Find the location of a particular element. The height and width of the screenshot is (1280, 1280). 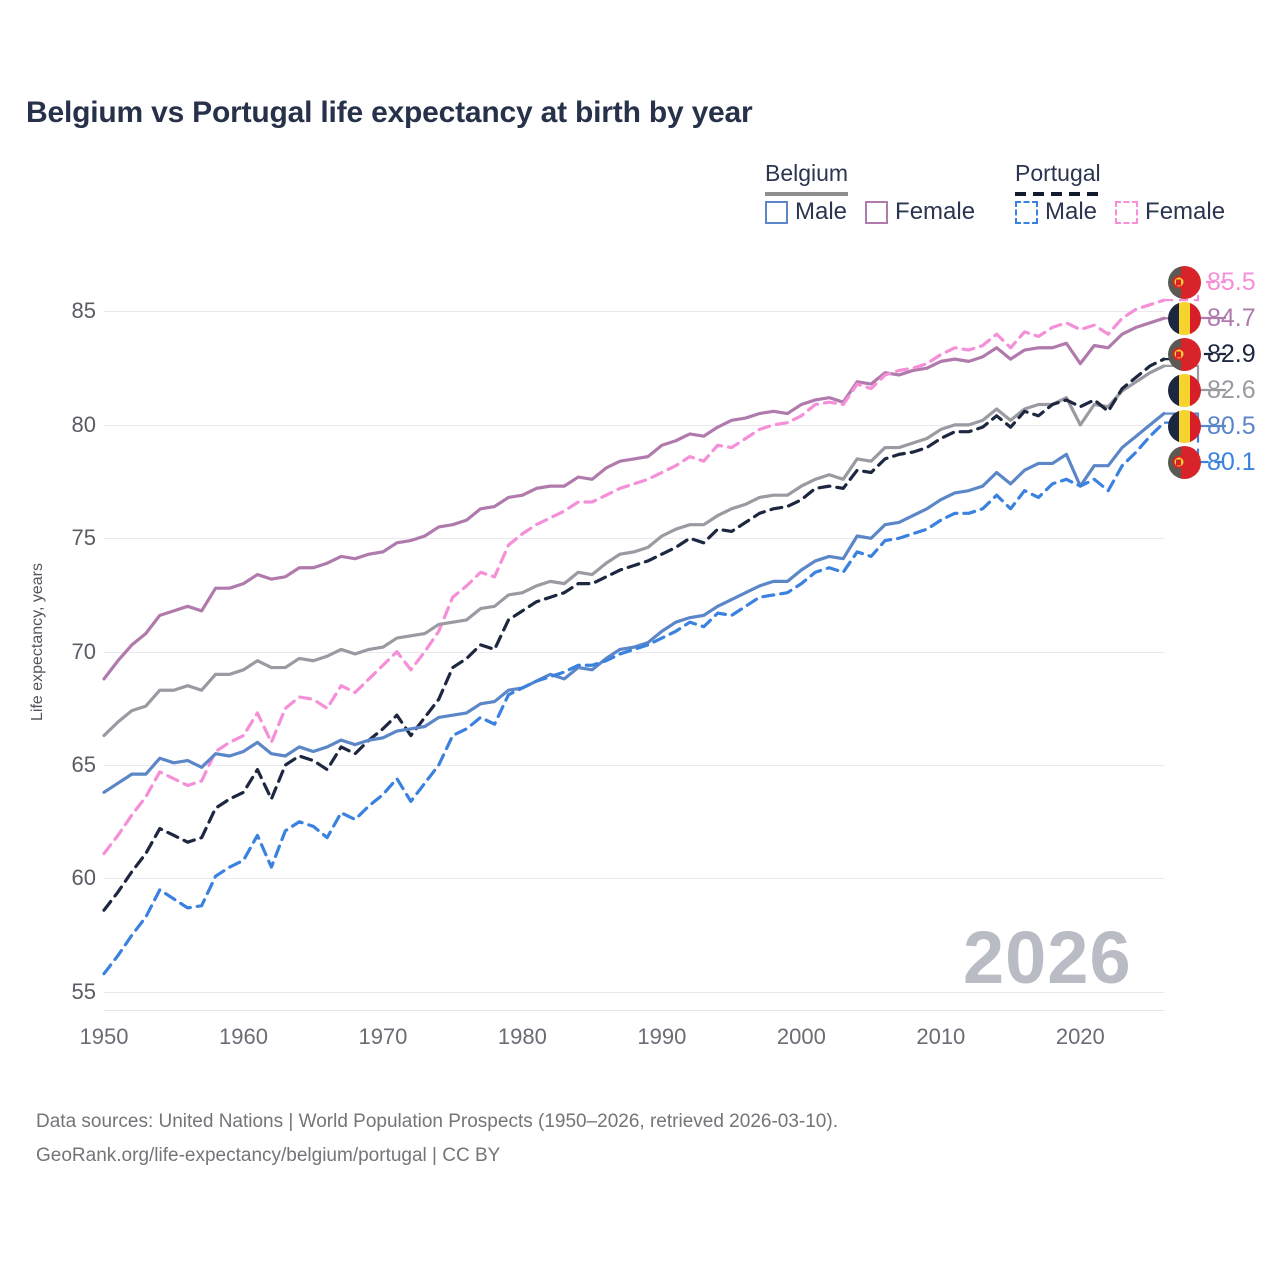

end-leader-line is located at coordinates (1195, 291).